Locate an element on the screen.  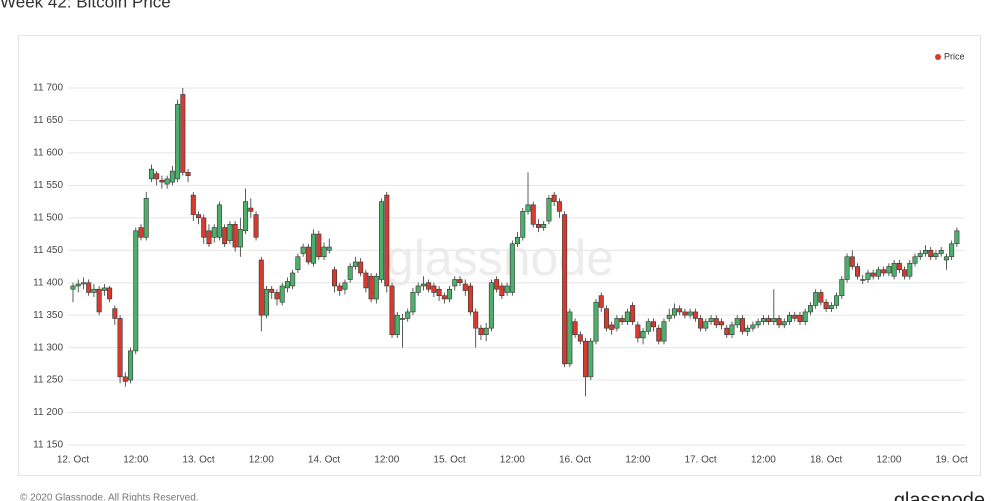
y-tick-label: 11 150 is located at coordinates (48, 445).